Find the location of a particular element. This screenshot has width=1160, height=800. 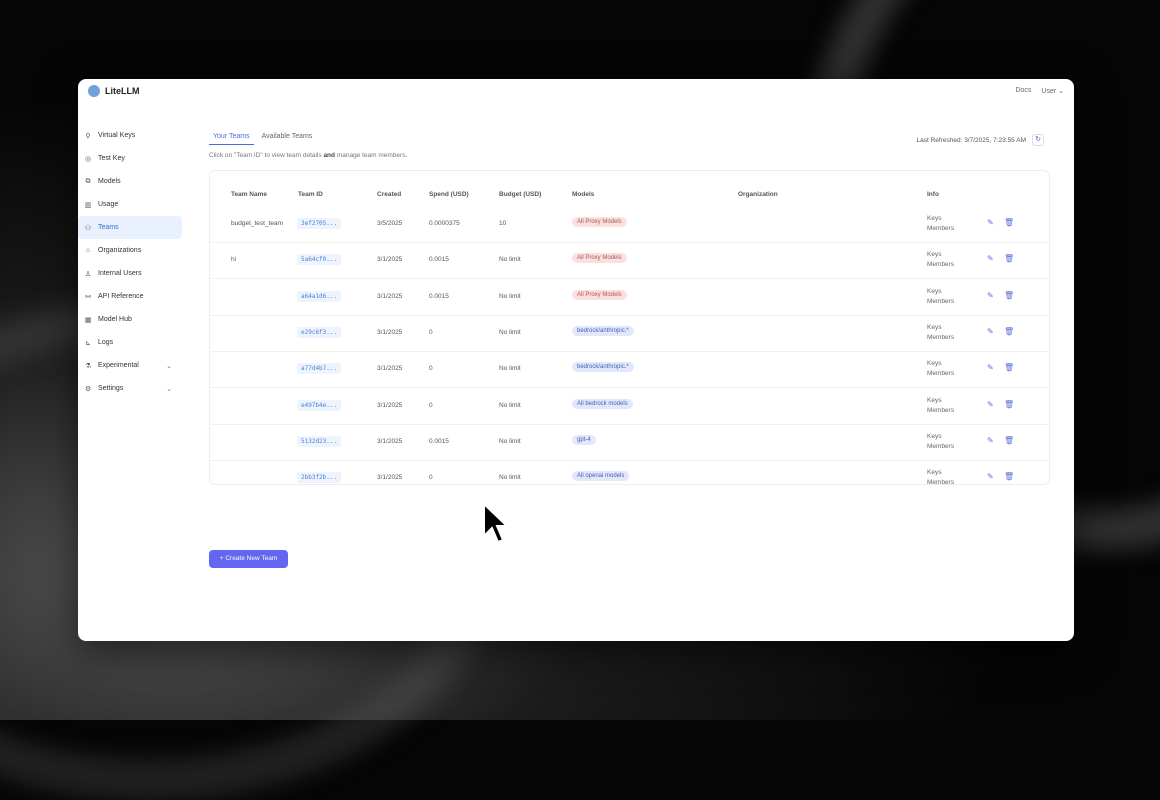

user-icon: ♙ is located at coordinates (88, 274).